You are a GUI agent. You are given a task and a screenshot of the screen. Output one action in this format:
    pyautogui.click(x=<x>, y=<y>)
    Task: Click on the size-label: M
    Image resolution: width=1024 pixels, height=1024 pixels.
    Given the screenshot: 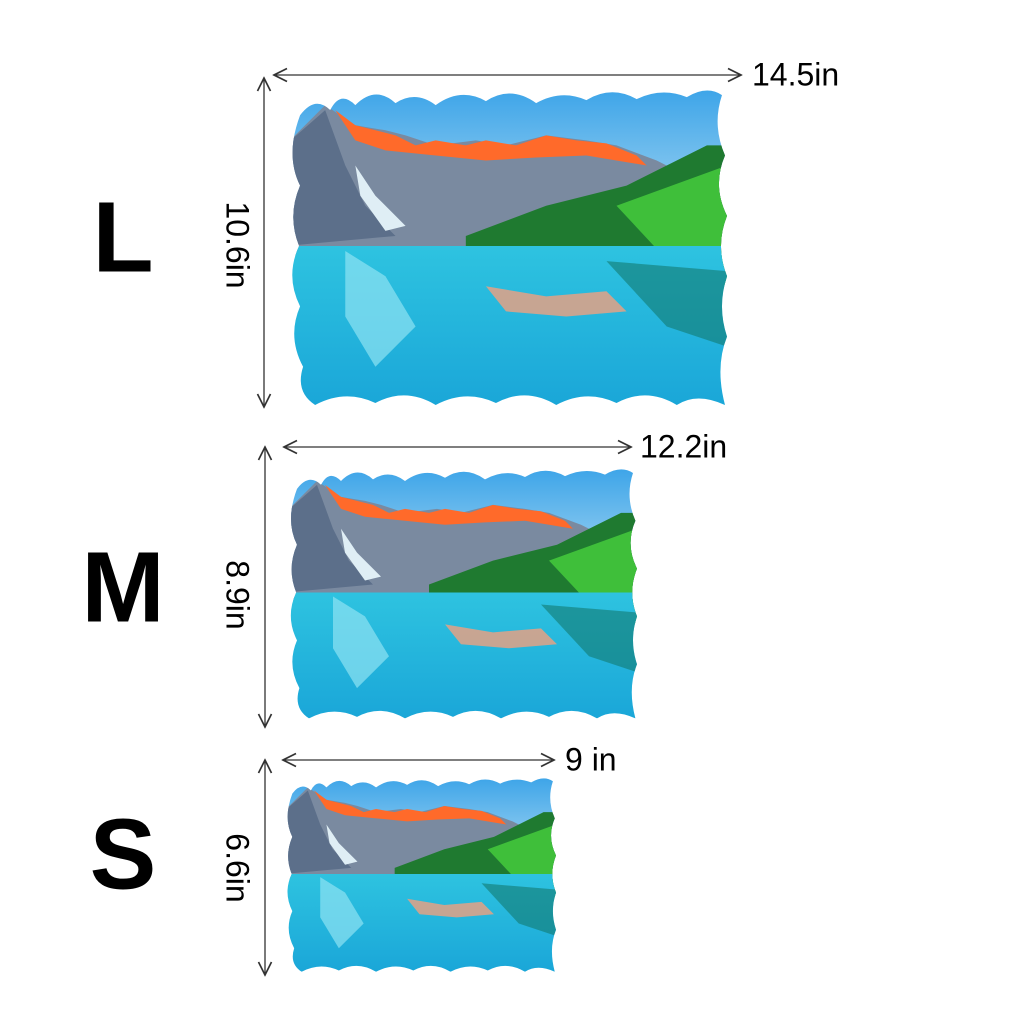 What is the action you would take?
    pyautogui.click(x=122, y=587)
    